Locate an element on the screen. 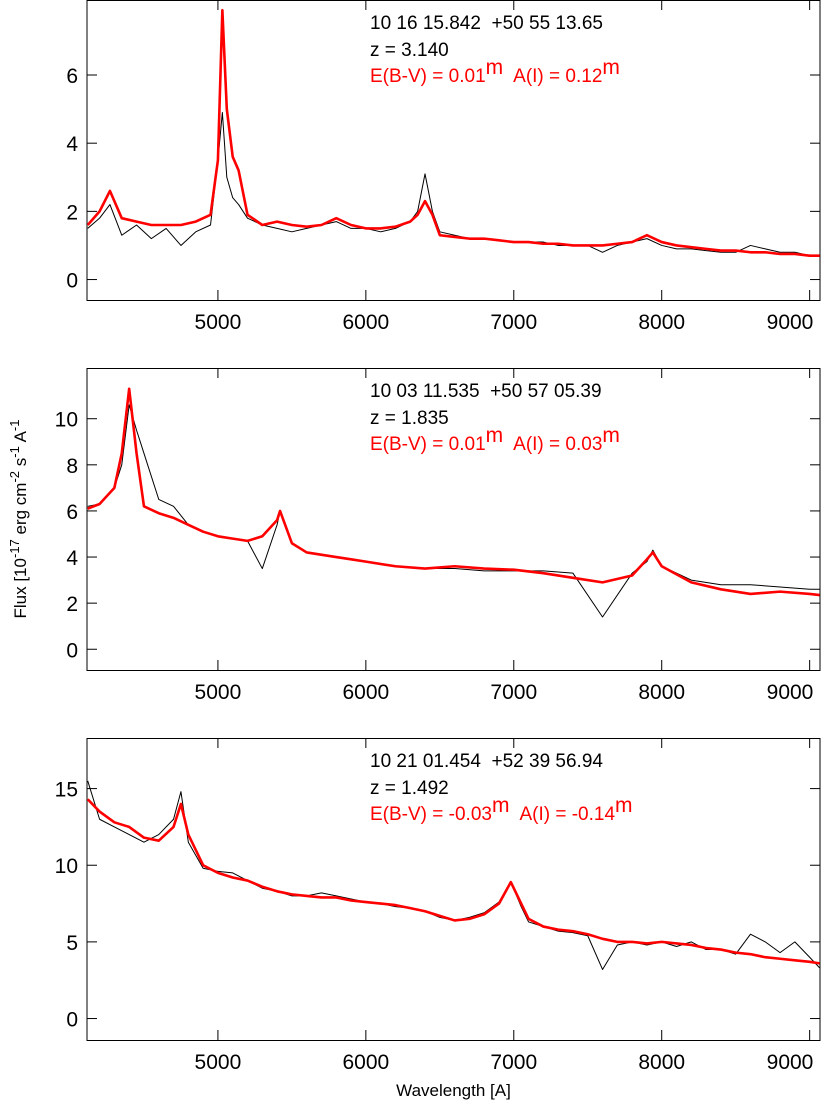 The width and height of the screenshot is (830, 1107). y-axis-label-part: s is located at coordinates (20, 464).